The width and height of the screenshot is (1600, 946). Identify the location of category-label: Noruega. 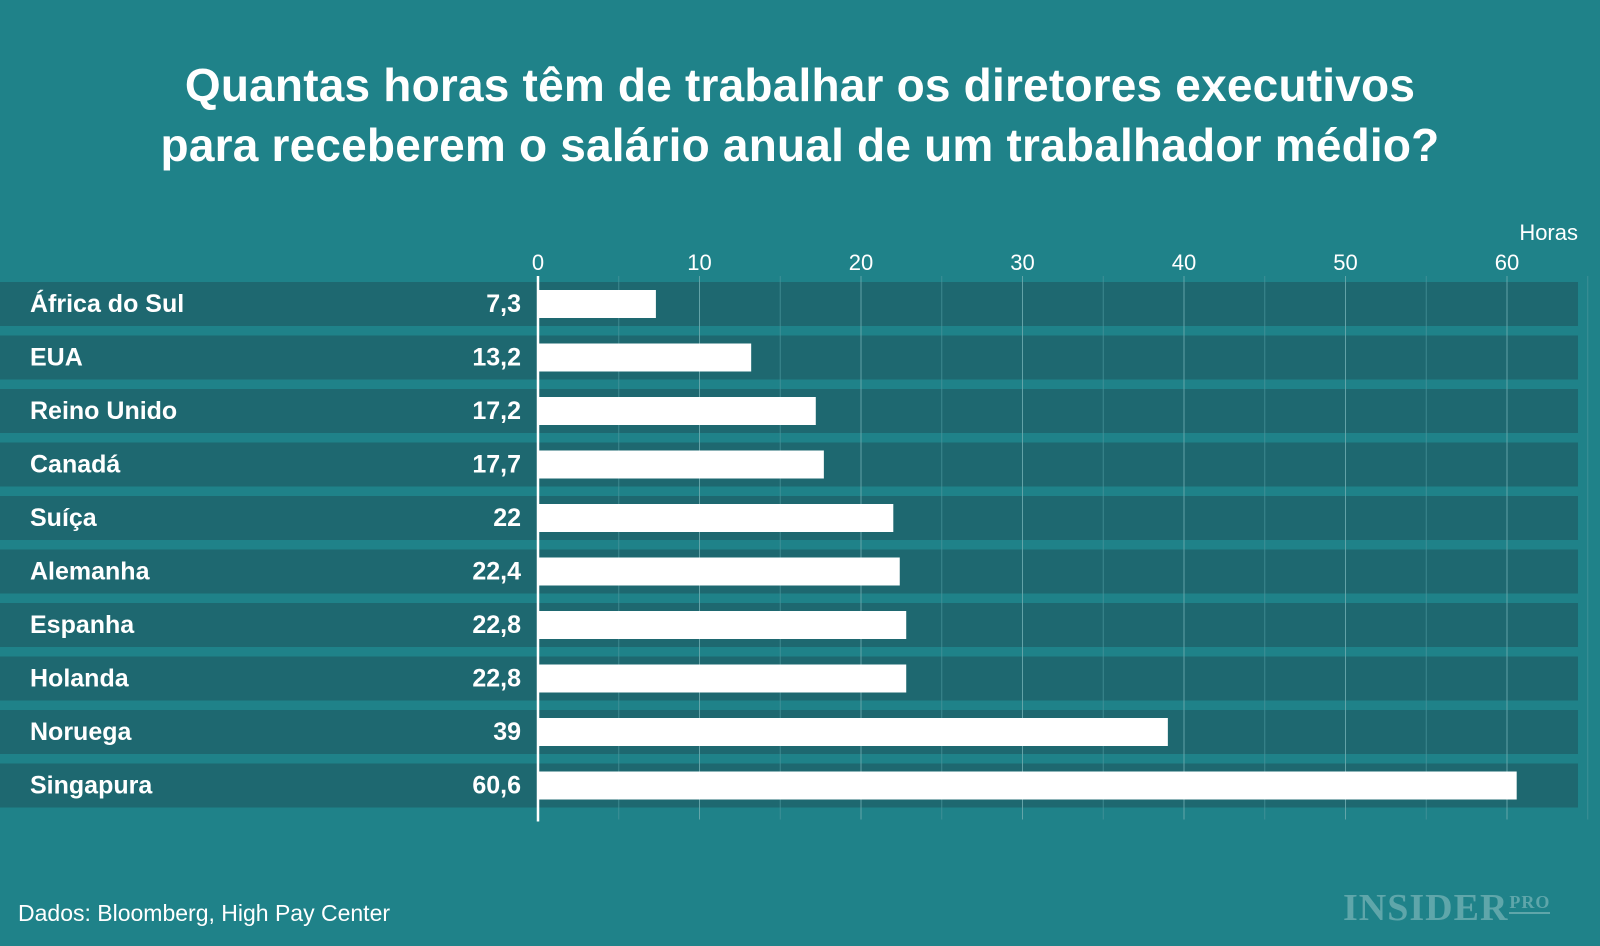
(81, 732).